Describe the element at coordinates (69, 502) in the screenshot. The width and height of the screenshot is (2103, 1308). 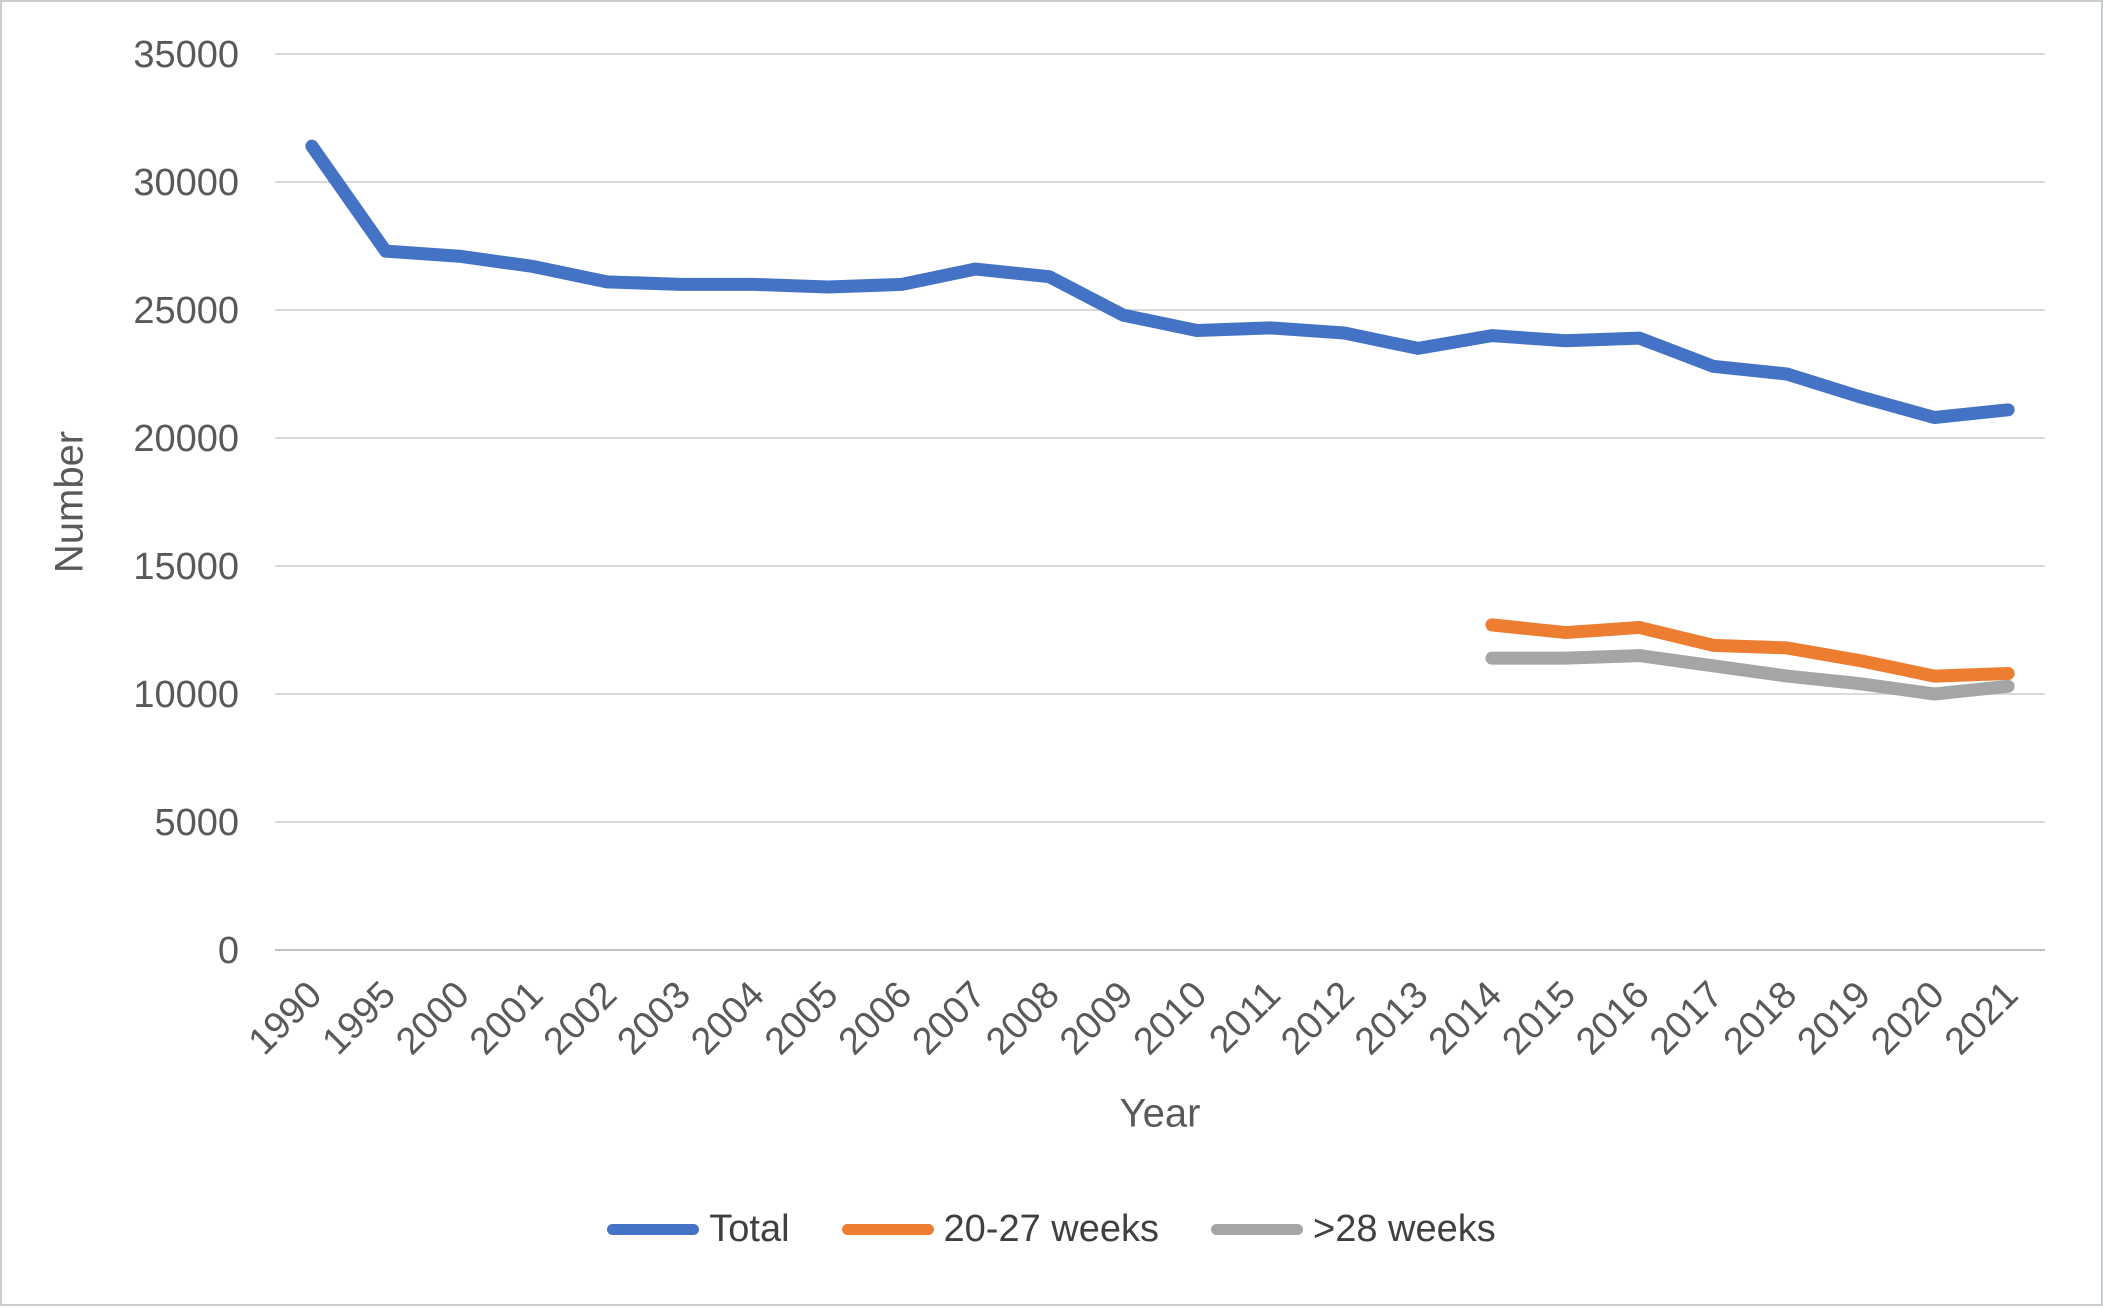
I see `y-axis-title: Number` at that location.